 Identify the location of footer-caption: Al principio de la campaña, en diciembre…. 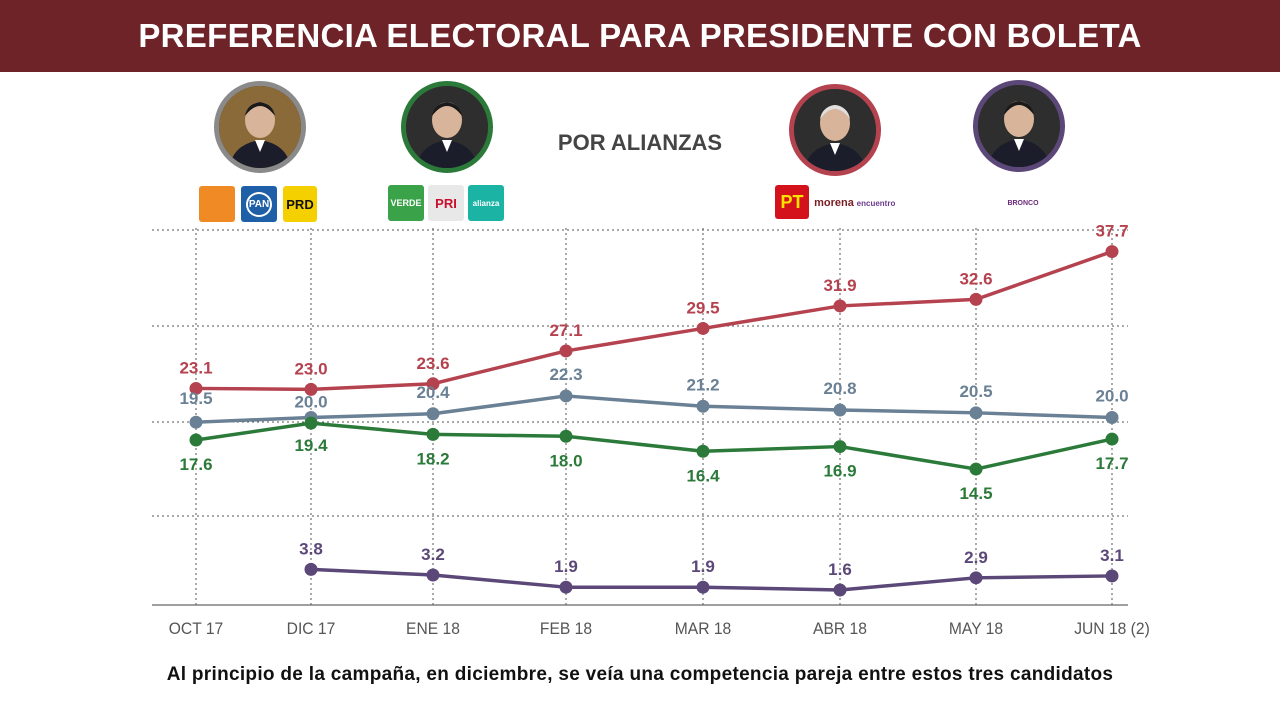
(640, 674).